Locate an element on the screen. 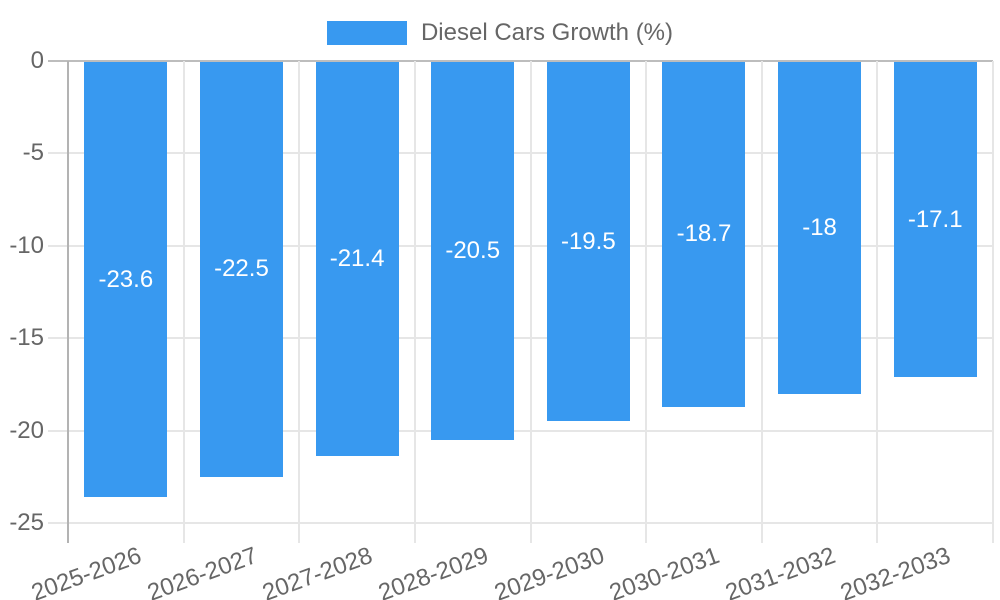 The height and width of the screenshot is (600, 1000). y-axis-line is located at coordinates (68, 292).